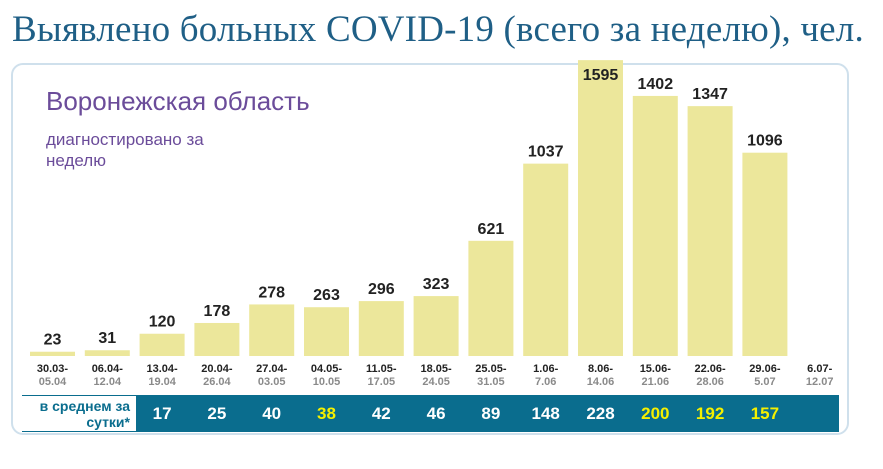  Describe the element at coordinates (655, 413) in the screenshot. I see `daily-average-value: 200` at that location.